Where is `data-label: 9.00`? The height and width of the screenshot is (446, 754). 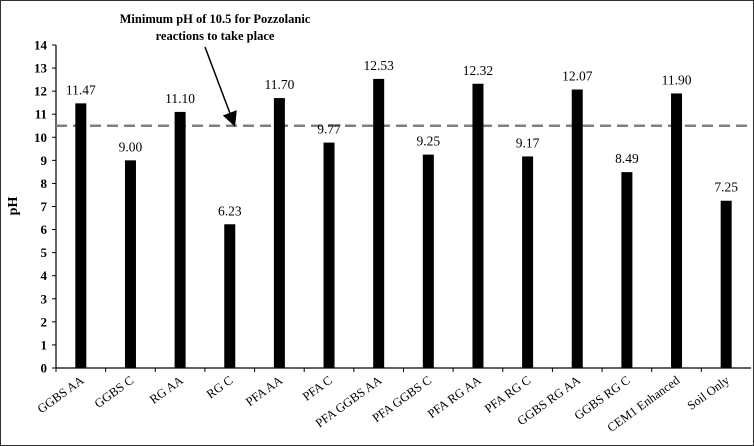 data-label: 9.00 is located at coordinates (131, 146).